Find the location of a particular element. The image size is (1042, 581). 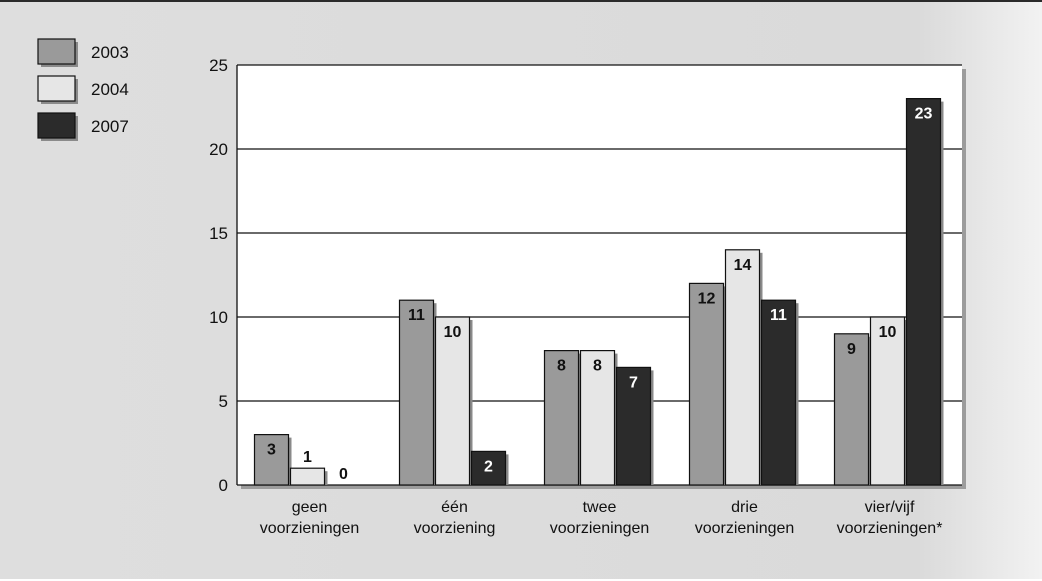

category-label: voorziening is located at coordinates (455, 528).